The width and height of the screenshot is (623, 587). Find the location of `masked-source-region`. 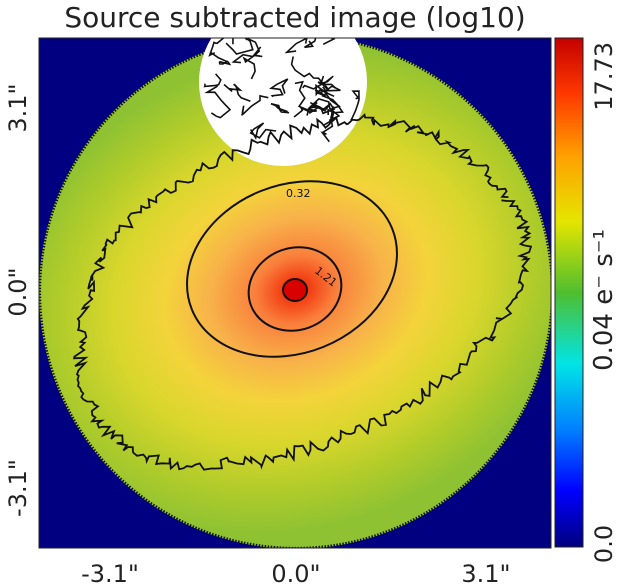

masked-source-region is located at coordinates (283, 102).